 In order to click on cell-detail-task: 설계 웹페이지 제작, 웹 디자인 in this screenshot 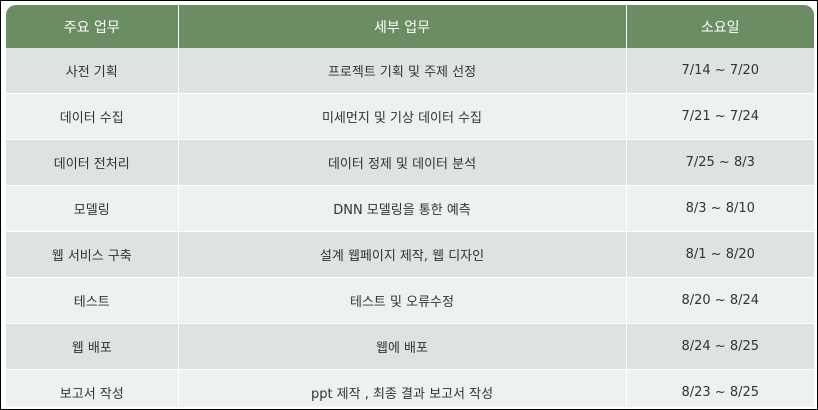, I will do `click(402, 254)`.